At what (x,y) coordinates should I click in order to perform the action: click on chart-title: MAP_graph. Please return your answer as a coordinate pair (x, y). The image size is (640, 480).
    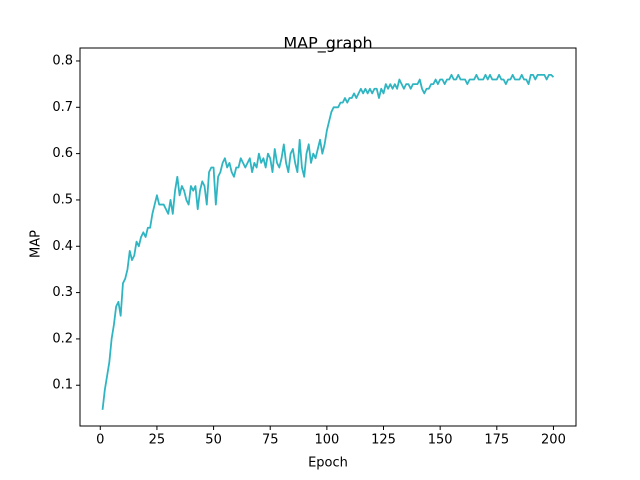
    Looking at the image, I should click on (327, 44).